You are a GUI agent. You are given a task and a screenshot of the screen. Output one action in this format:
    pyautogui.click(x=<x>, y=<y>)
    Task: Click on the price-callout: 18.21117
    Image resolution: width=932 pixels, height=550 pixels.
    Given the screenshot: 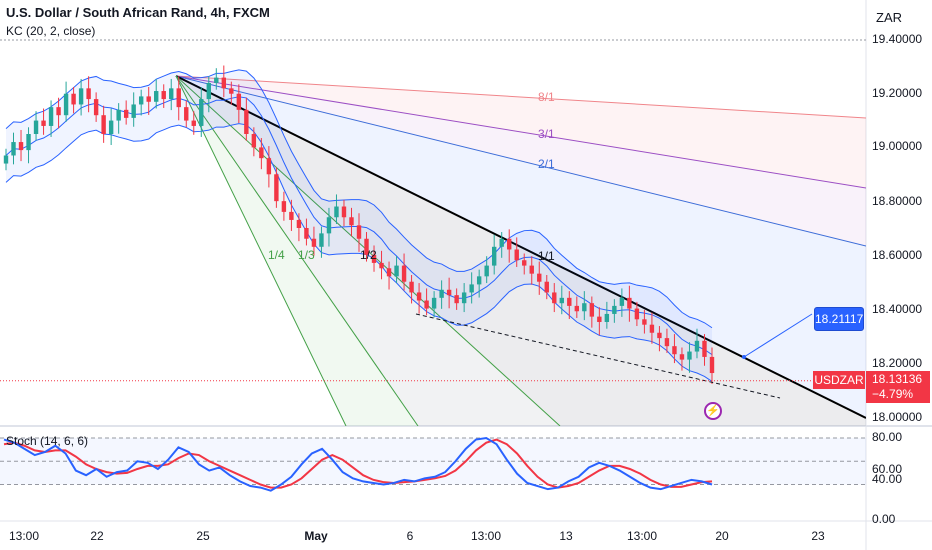 What is the action you would take?
    pyautogui.click(x=839, y=319)
    